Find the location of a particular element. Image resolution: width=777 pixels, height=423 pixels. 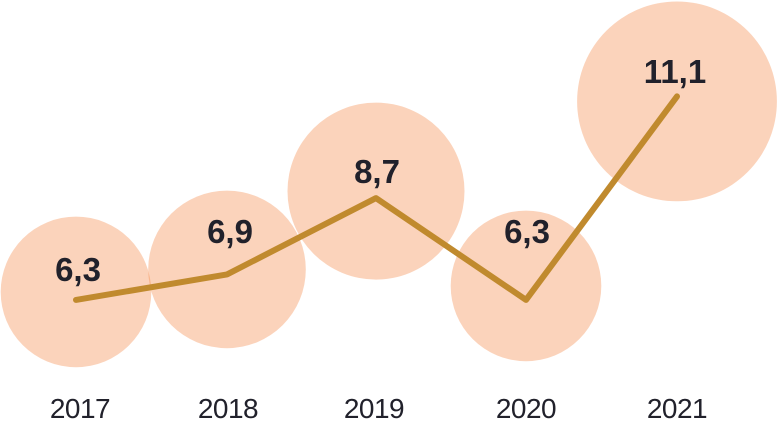

x-tick-label-2020: 2020 is located at coordinates (526, 408).